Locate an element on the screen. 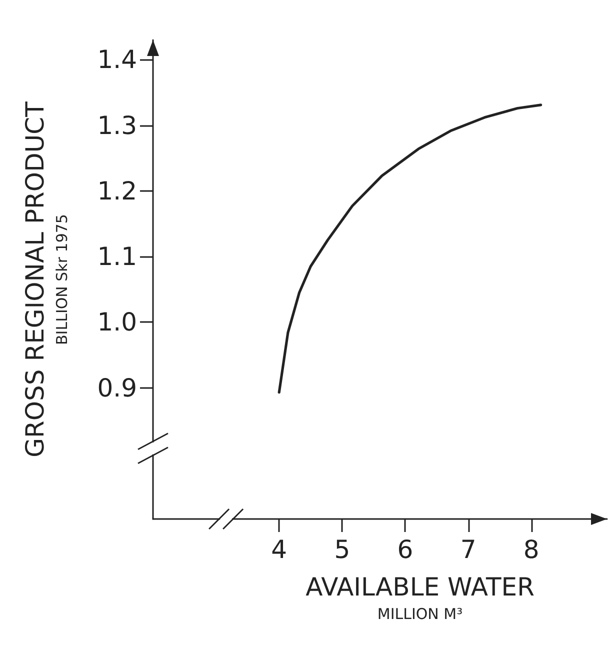 The width and height of the screenshot is (615, 646). y-tick-label: 0.9 is located at coordinates (117, 387).